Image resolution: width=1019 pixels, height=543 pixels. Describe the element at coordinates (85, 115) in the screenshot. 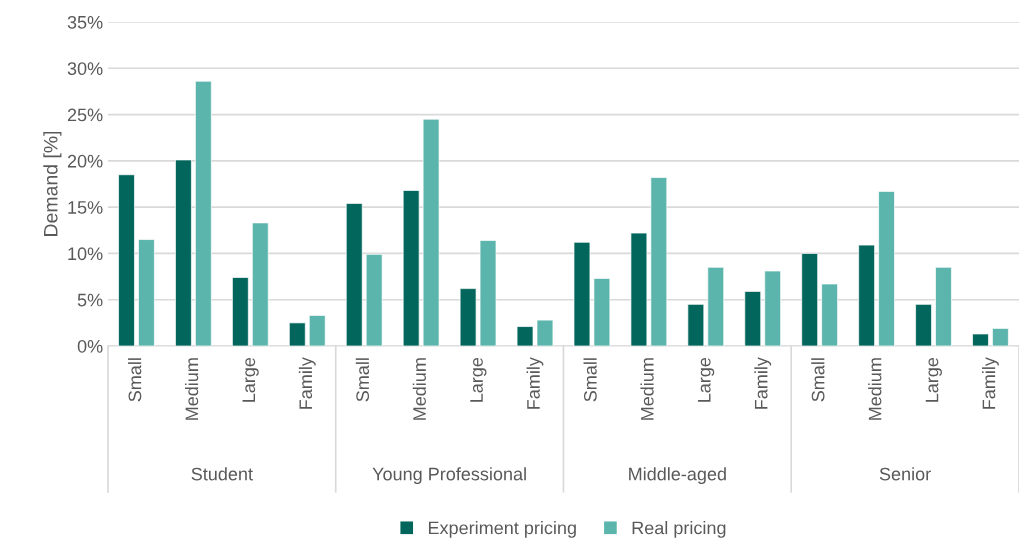

I see `y-tick-label: 25%` at that location.